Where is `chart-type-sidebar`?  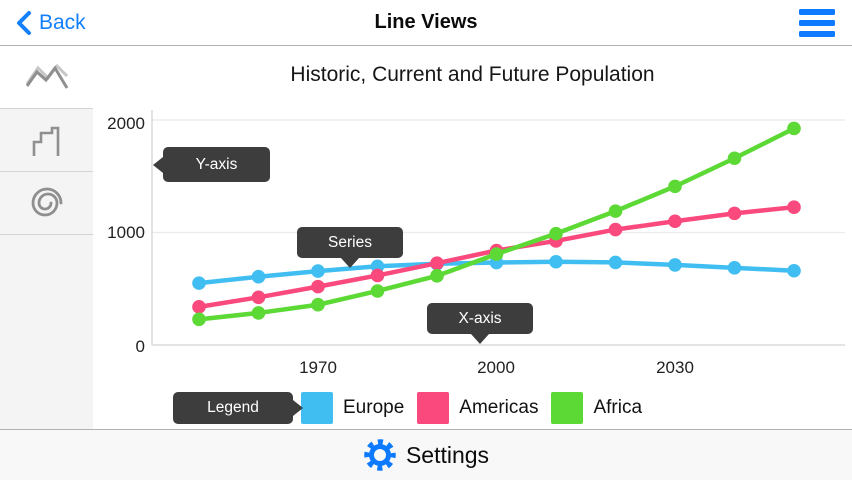 chart-type-sidebar is located at coordinates (46, 237).